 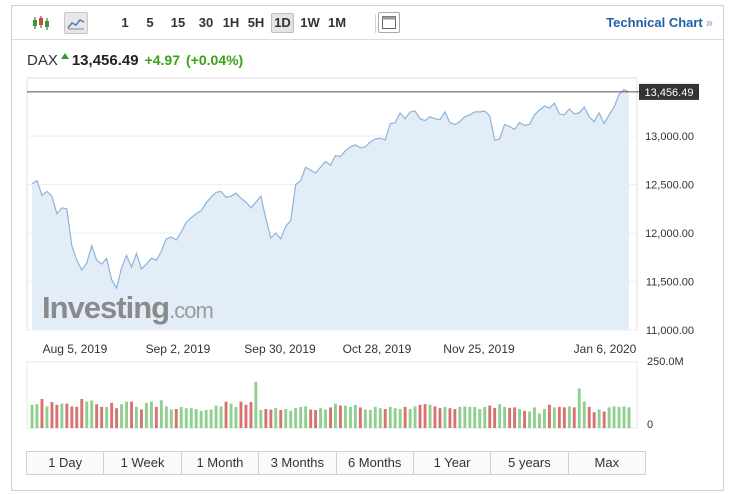 I want to click on interval-15-minutes: 15, so click(x=178, y=22).